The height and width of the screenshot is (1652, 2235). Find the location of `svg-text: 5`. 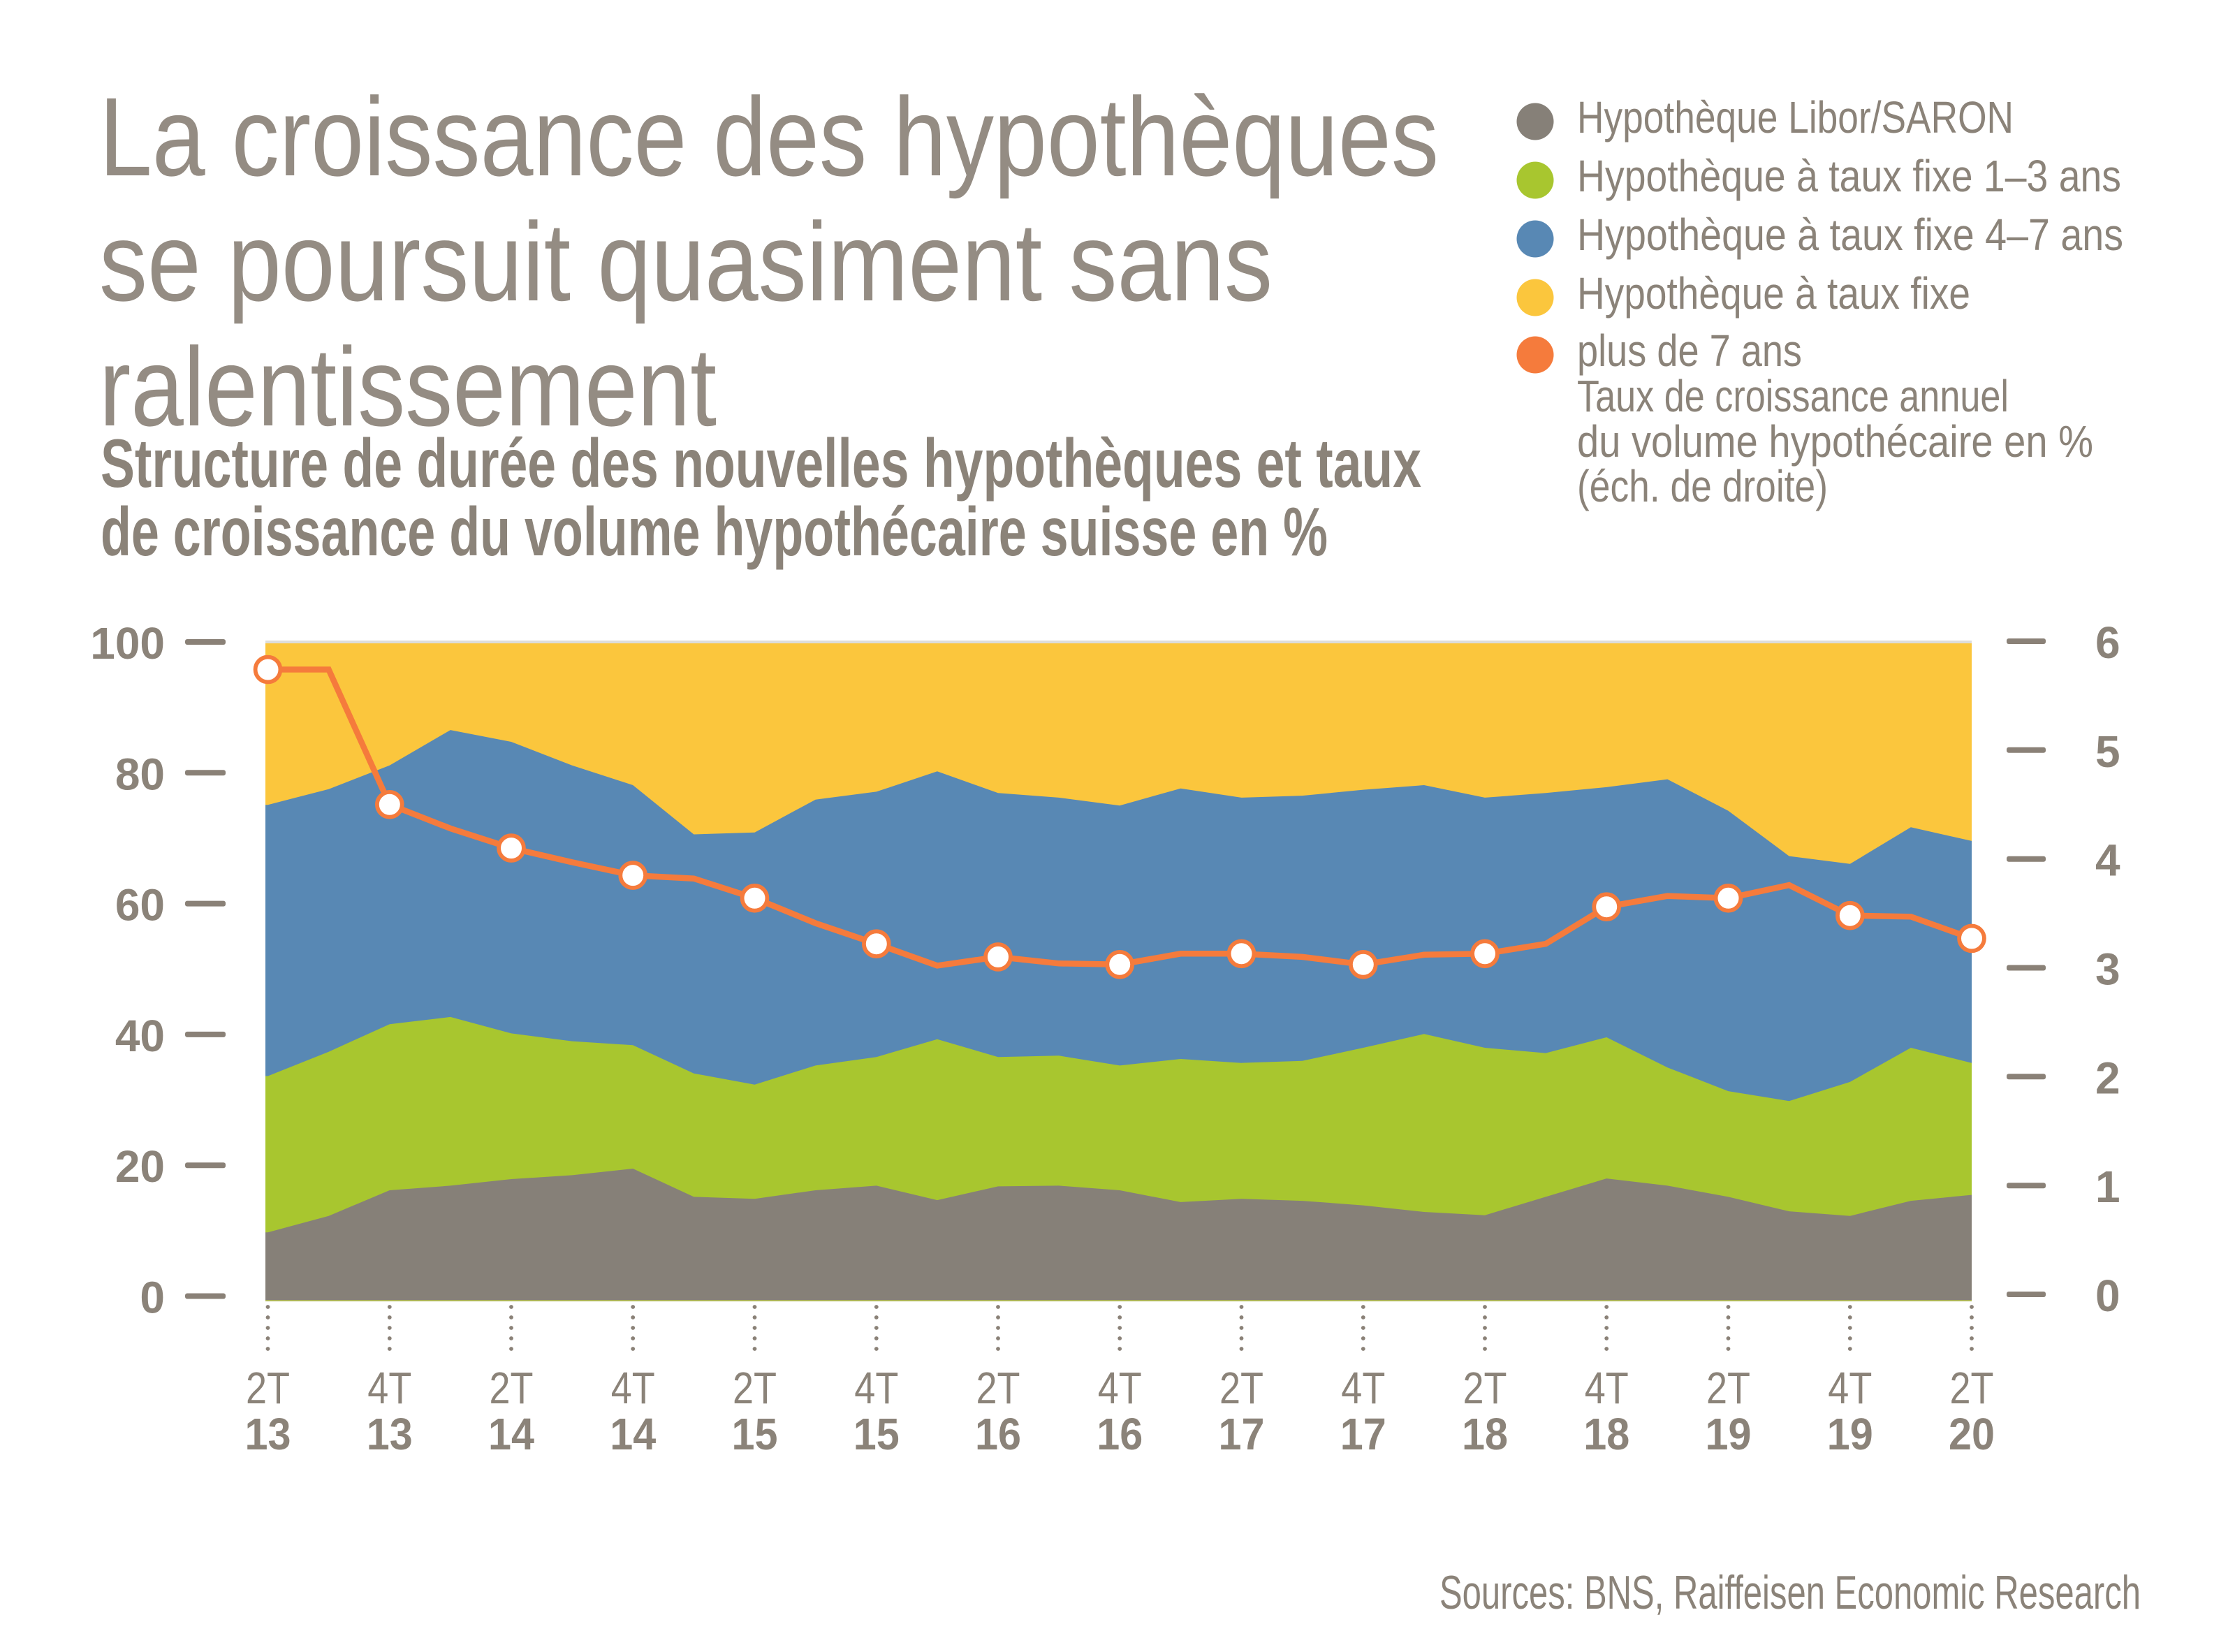

svg-text: 5 is located at coordinates (2108, 751).